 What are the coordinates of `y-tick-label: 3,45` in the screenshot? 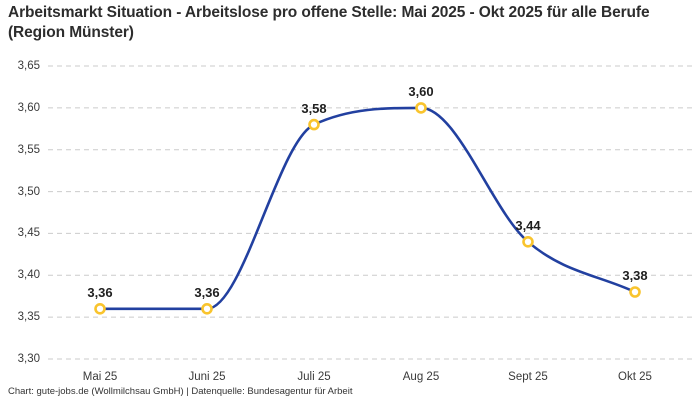 It's located at (28, 233).